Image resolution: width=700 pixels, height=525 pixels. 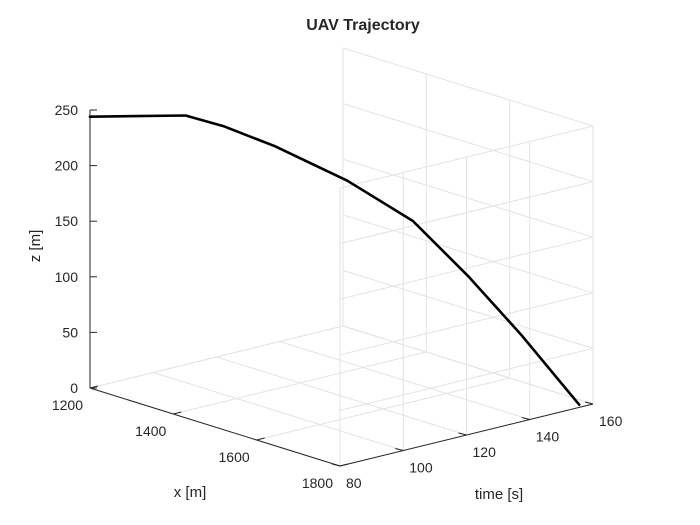 I want to click on z-tick-label: 50, so click(x=70, y=332).